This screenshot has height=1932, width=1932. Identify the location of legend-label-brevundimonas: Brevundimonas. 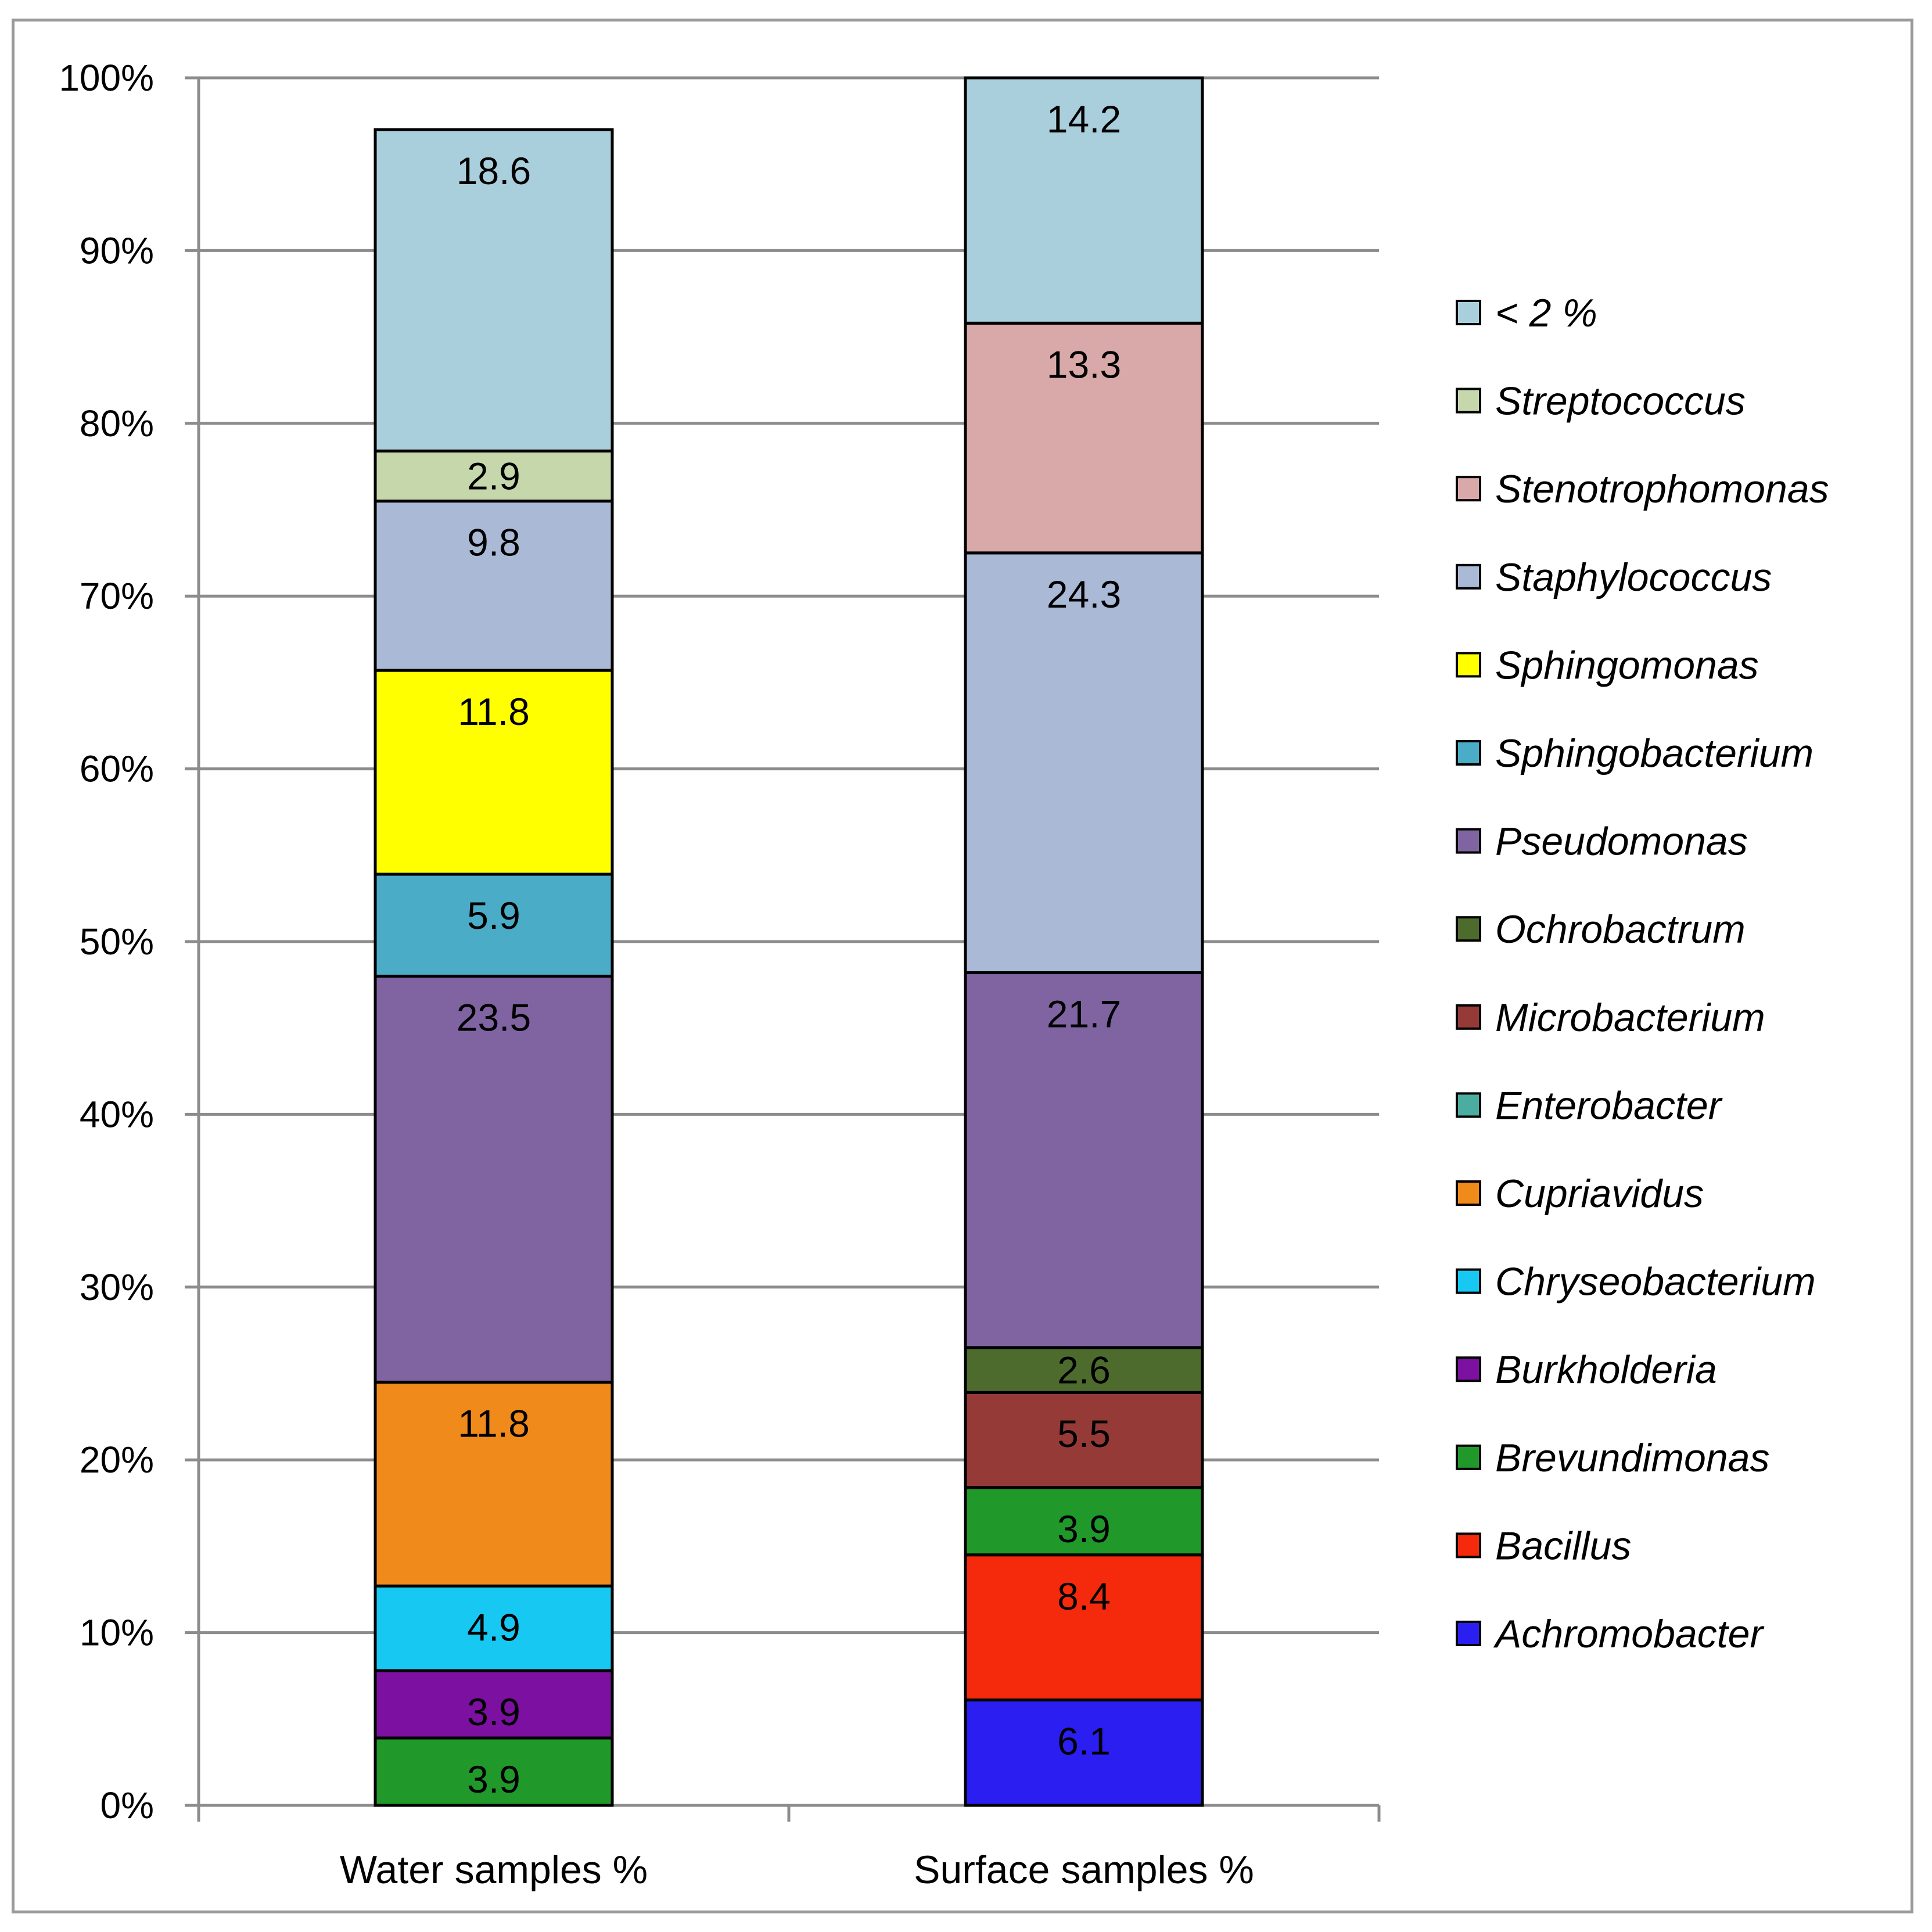
(1632, 1458).